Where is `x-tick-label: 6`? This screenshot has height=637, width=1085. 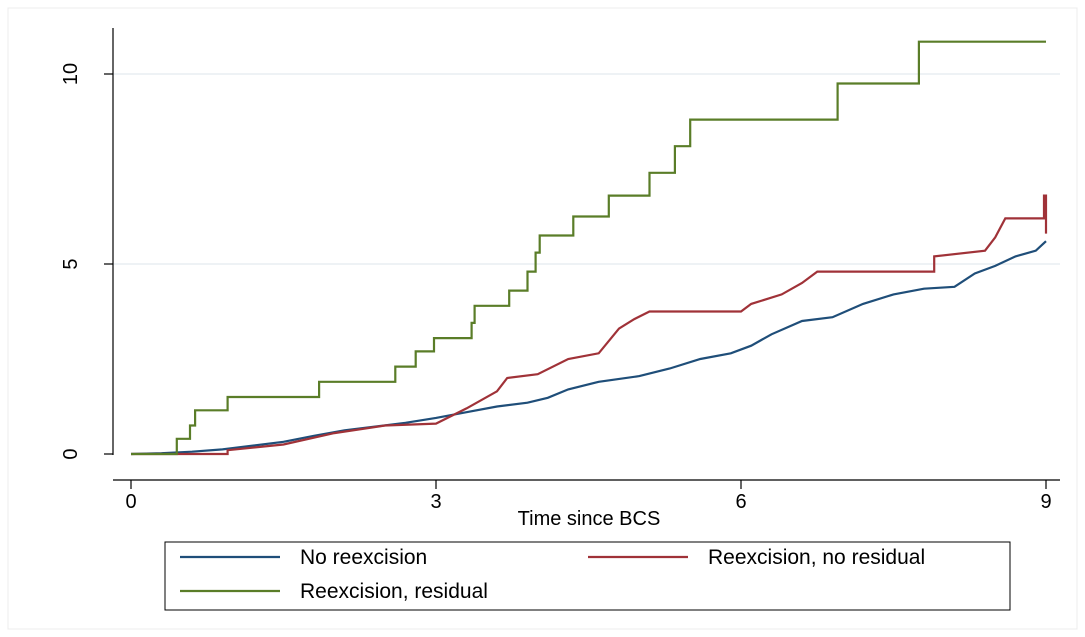
x-tick-label: 6 is located at coordinates (740, 502).